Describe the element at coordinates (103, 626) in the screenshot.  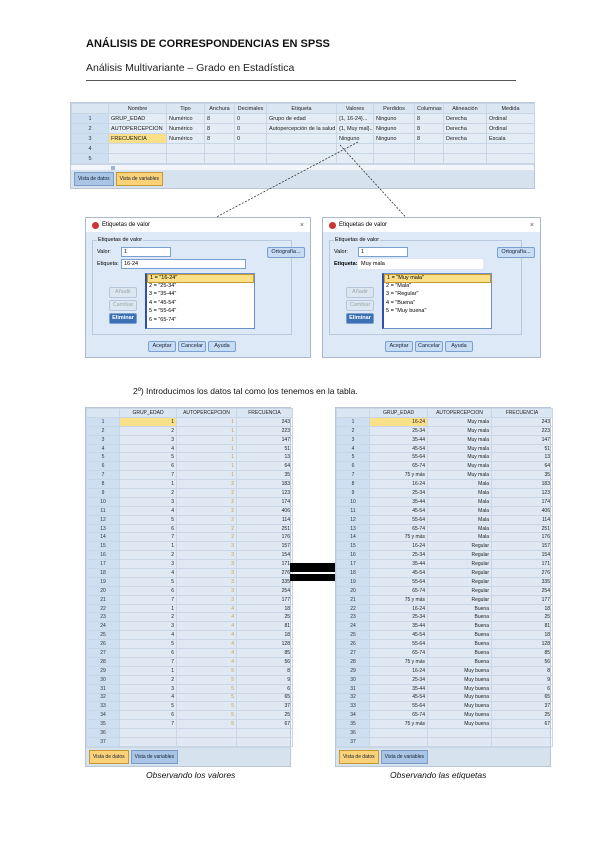
I see `row-number: 24` at that location.